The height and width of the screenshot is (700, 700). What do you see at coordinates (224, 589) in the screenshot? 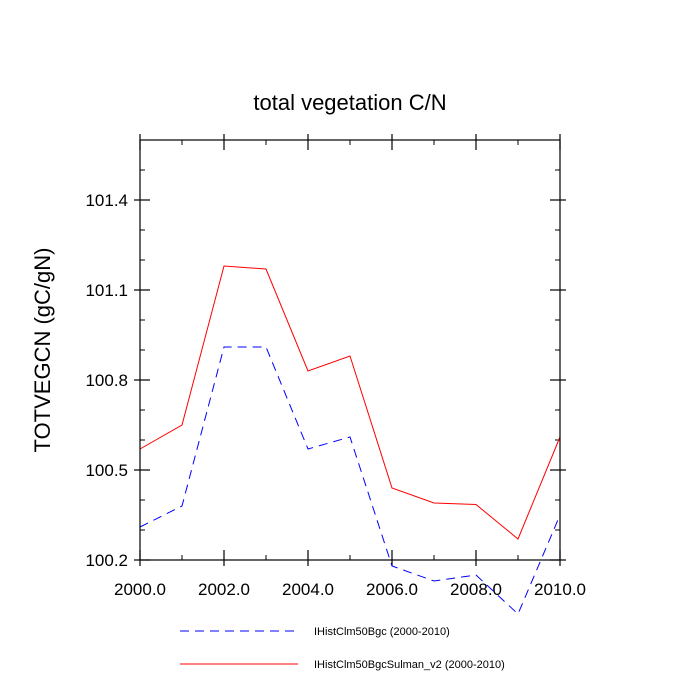
I see `x-tick-label: 2002.0` at bounding box center [224, 589].